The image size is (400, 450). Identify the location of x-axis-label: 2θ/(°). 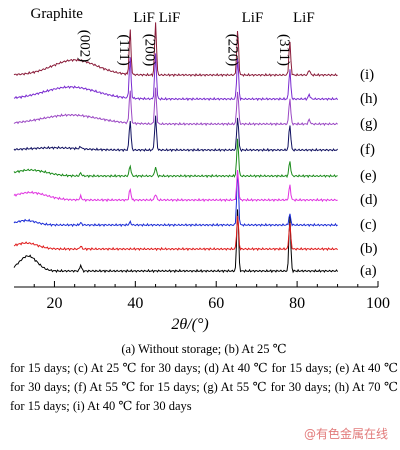
(189, 324).